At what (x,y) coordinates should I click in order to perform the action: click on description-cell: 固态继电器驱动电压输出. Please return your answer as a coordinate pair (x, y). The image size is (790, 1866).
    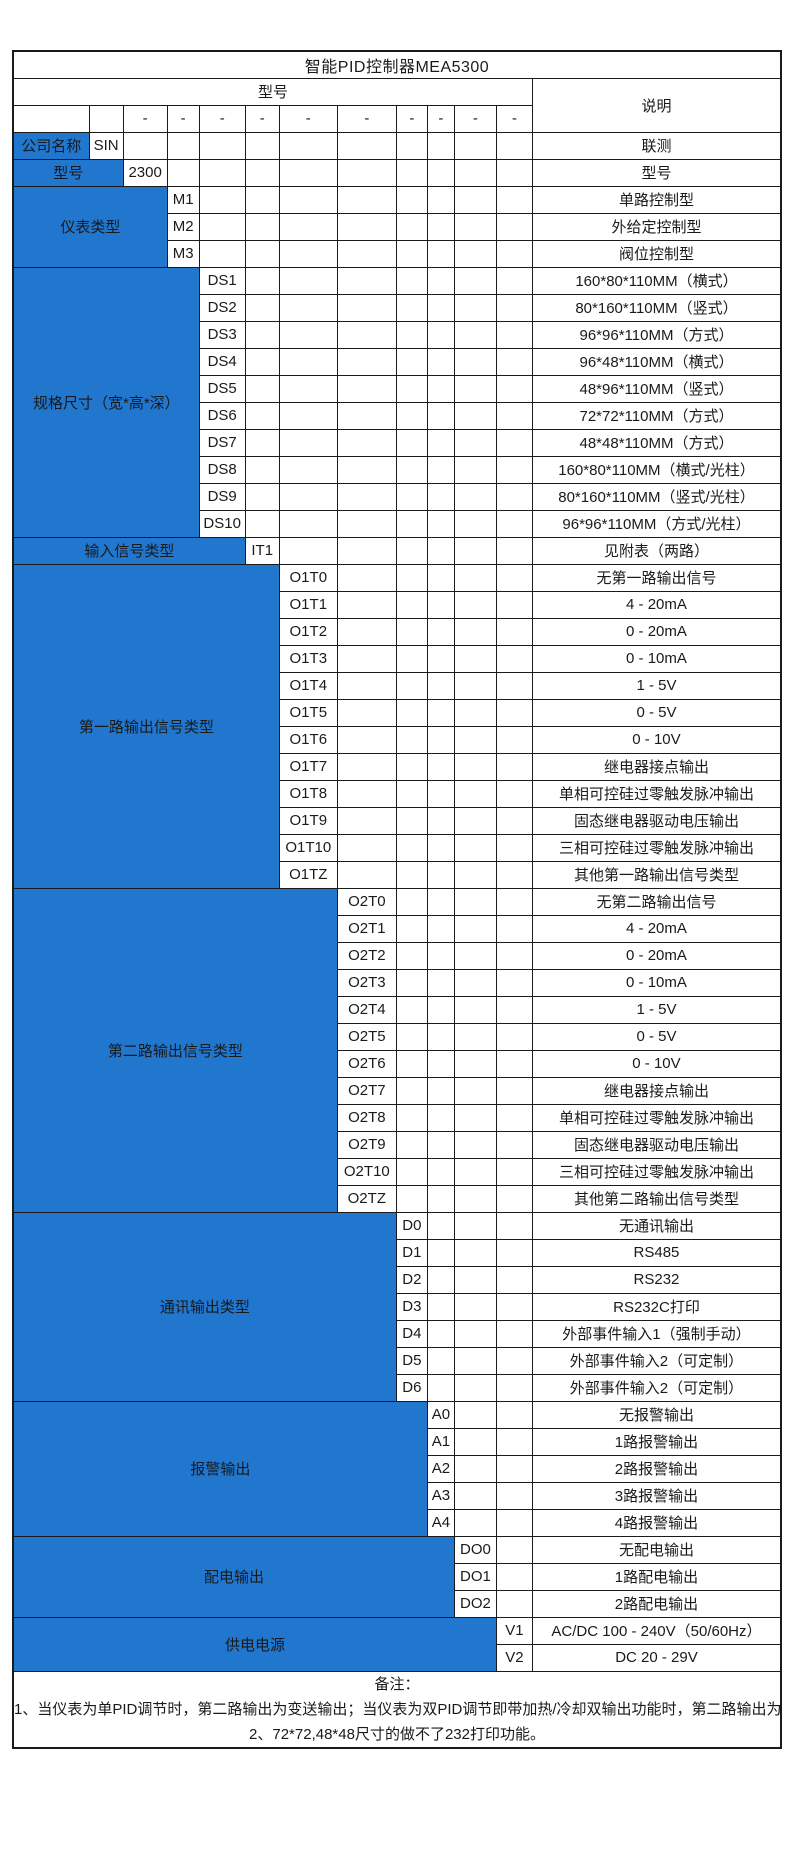
    Looking at the image, I should click on (656, 1144).